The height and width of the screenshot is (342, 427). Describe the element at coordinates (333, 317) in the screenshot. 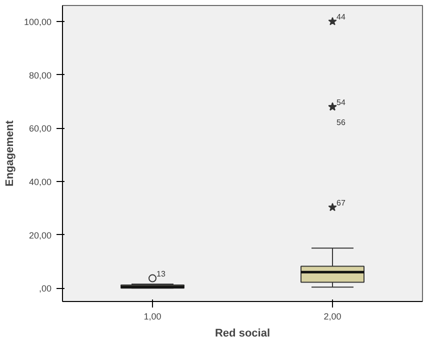

I see `x-tick-label: 2,00` at that location.